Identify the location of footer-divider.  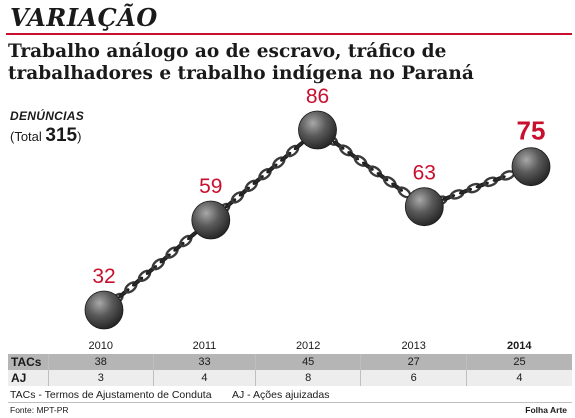
(290, 402).